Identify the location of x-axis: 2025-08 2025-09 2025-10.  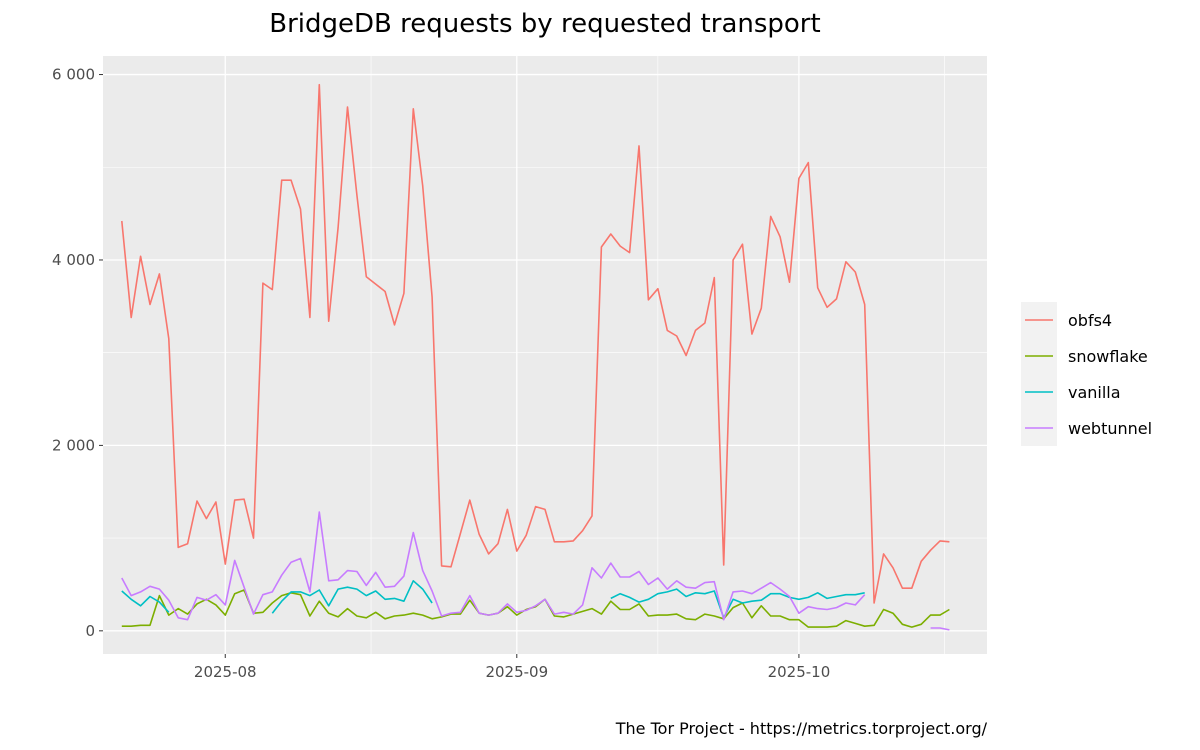
(512, 667).